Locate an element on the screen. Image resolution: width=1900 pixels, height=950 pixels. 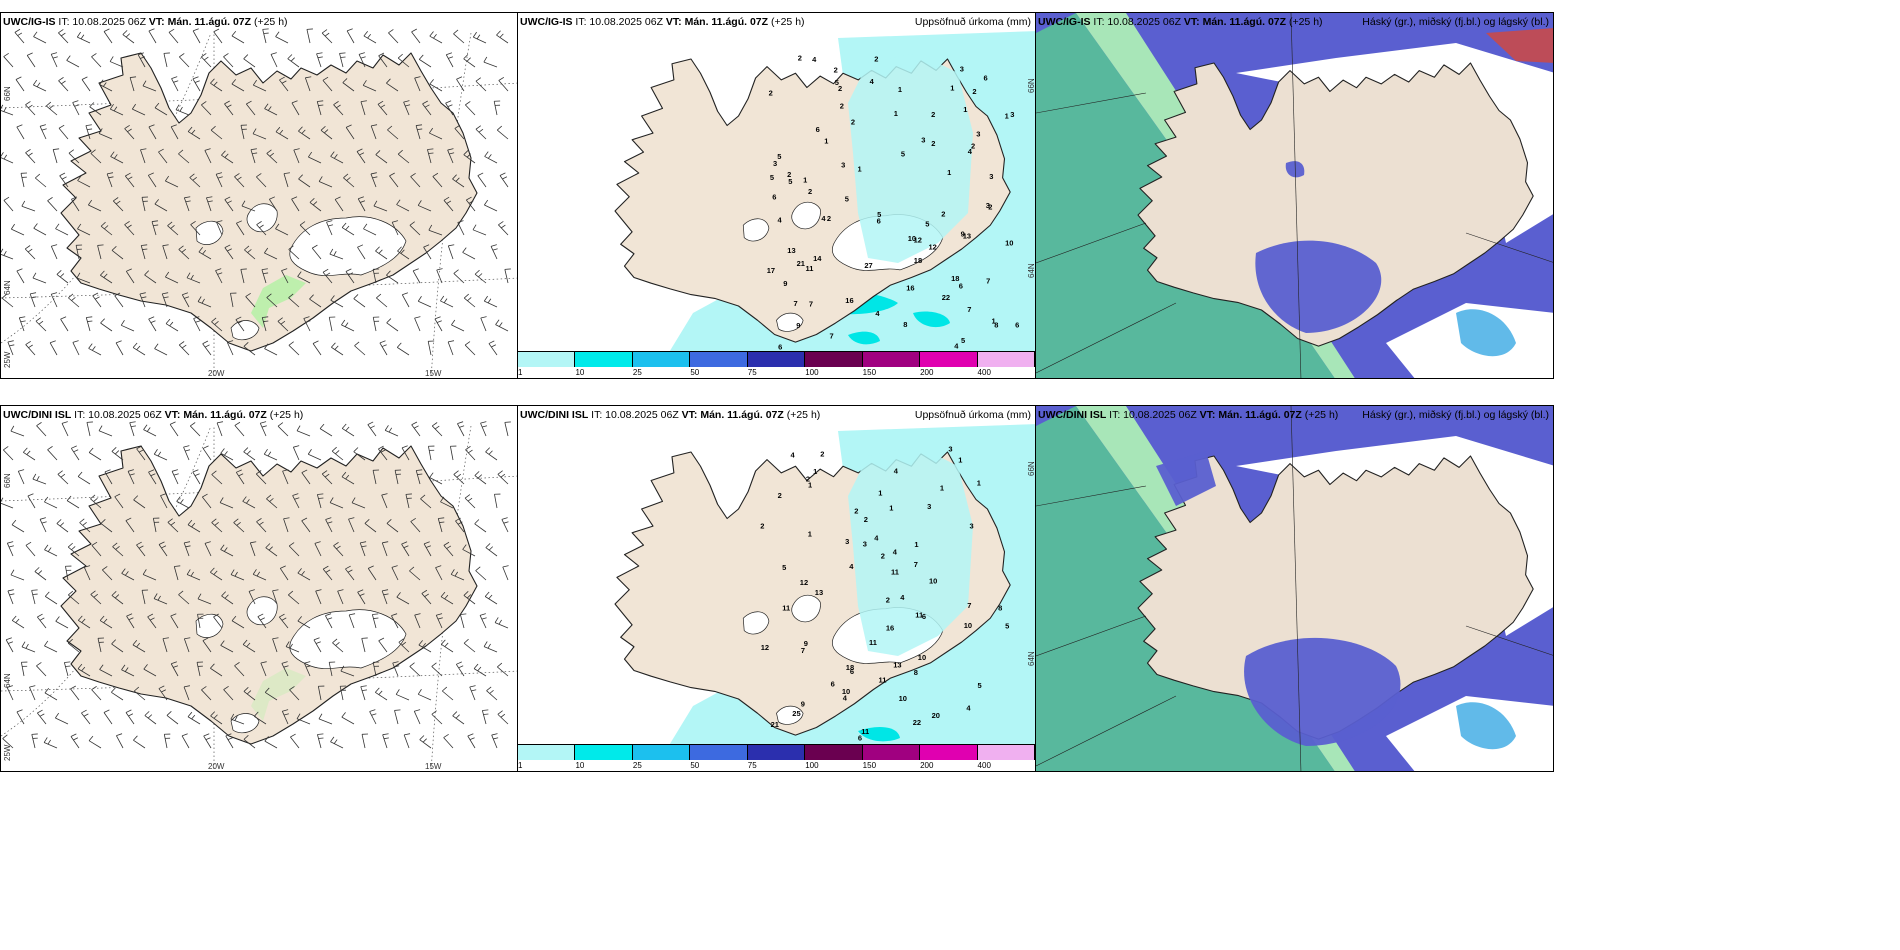
colorbar-tick-label: 1 is located at coordinates (520, 372).